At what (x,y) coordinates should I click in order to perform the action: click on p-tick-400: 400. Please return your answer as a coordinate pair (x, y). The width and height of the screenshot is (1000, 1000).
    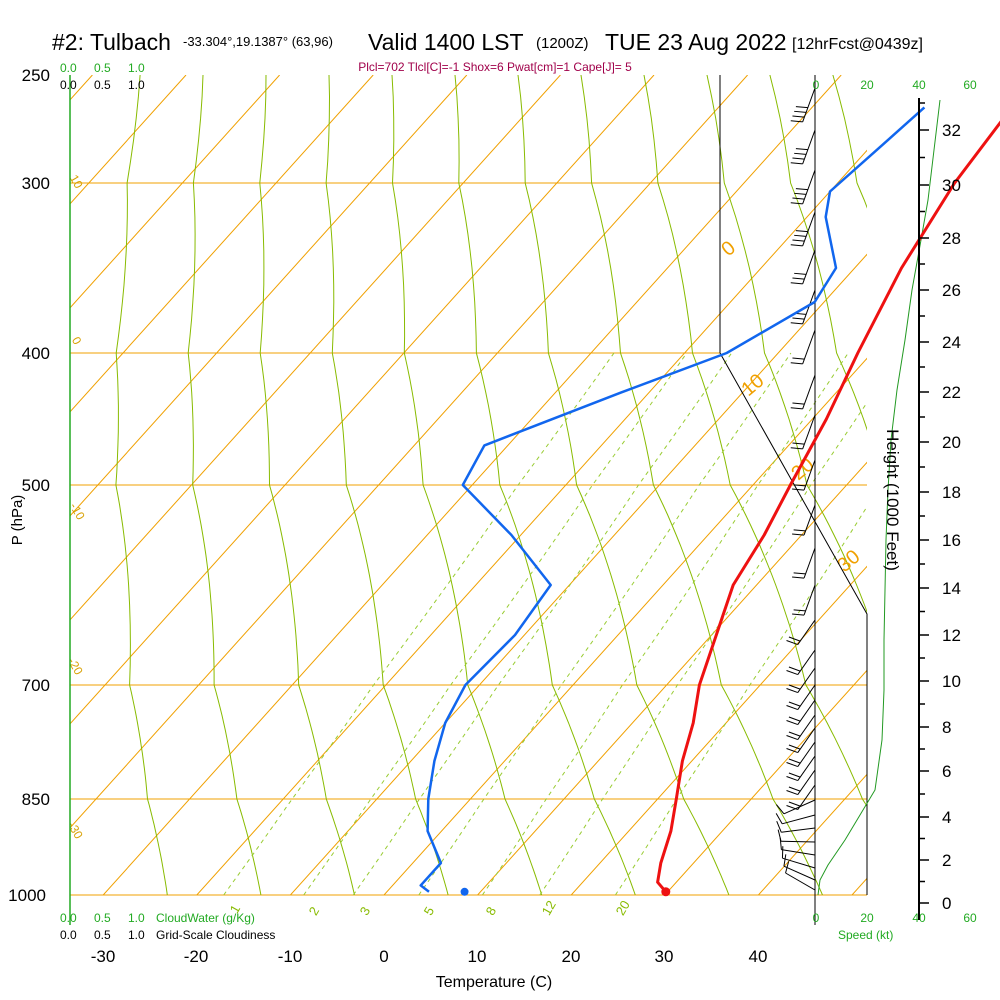
    Looking at the image, I should click on (36, 353).